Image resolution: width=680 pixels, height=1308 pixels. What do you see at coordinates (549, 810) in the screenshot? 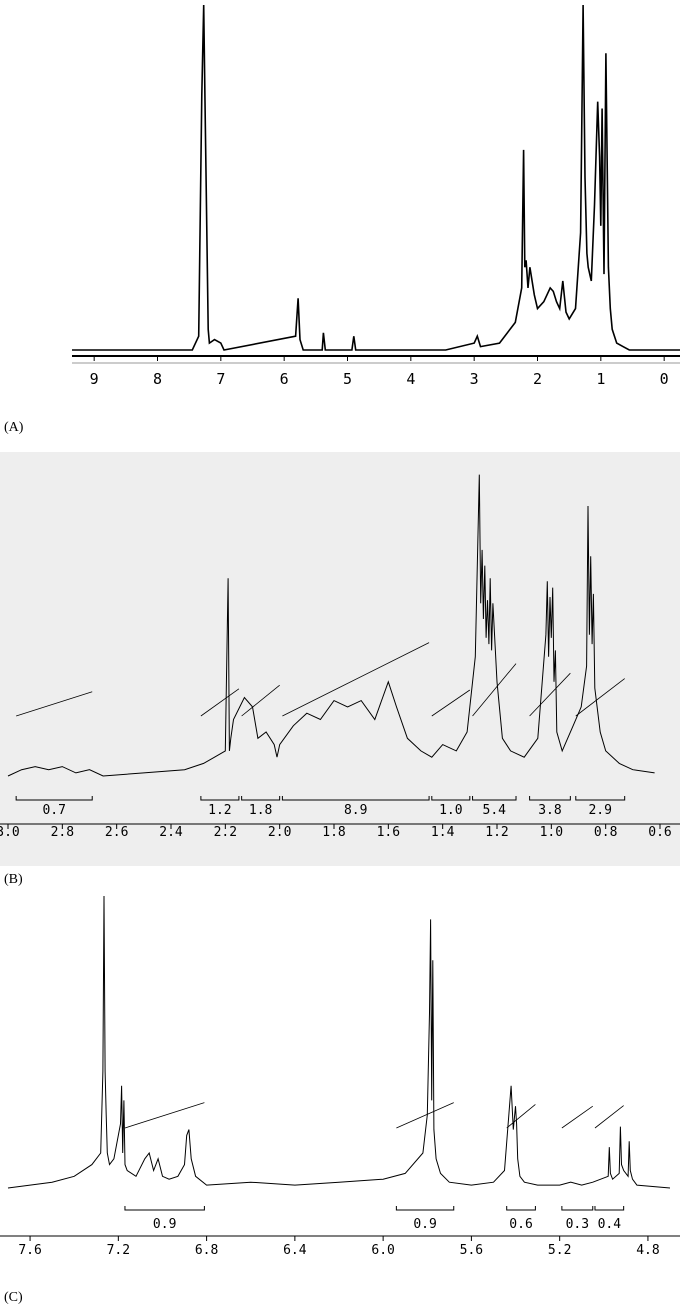
I see `integral-label: 3.8` at bounding box center [549, 810].